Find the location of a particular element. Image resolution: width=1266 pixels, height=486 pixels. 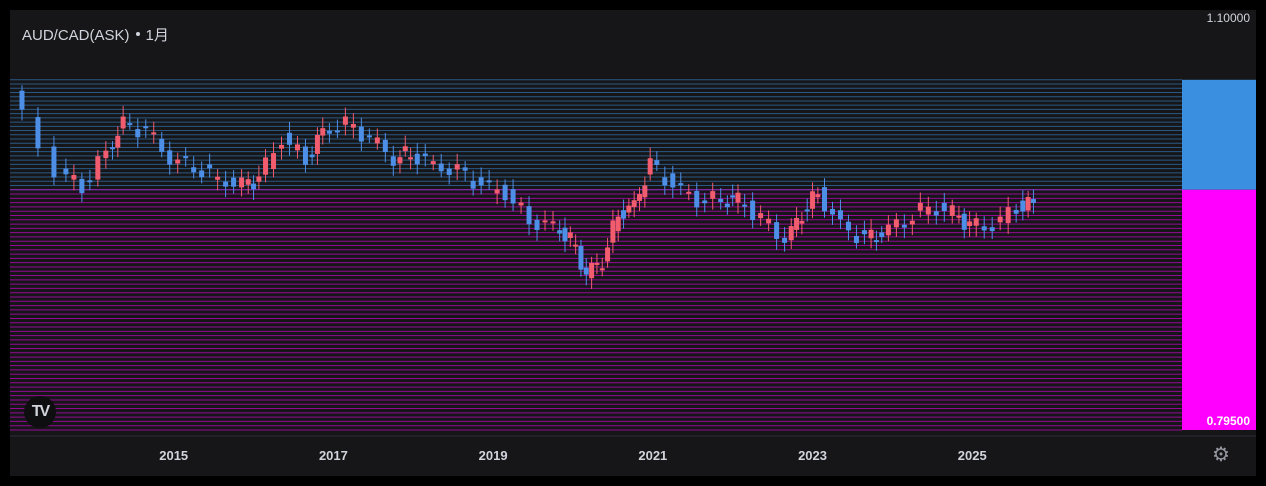

x-tick-label: 2019 is located at coordinates (493, 455).